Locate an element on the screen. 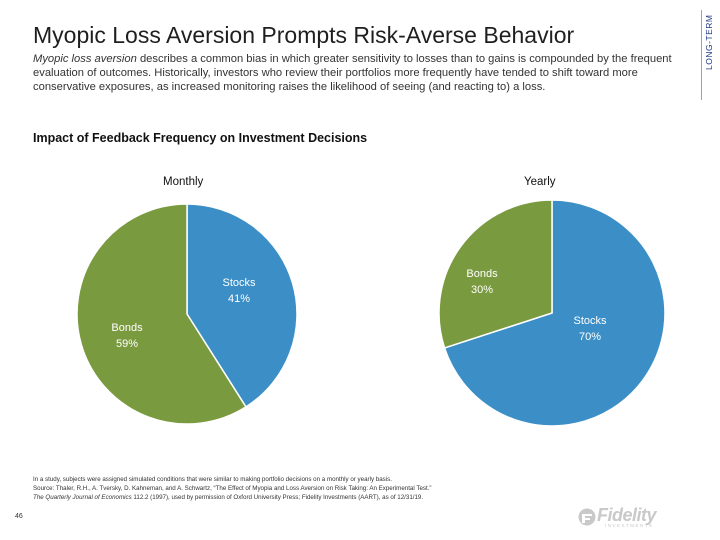 The height and width of the screenshot is (540, 720). yearly-stocks-label: Stocks is located at coordinates (590, 321).